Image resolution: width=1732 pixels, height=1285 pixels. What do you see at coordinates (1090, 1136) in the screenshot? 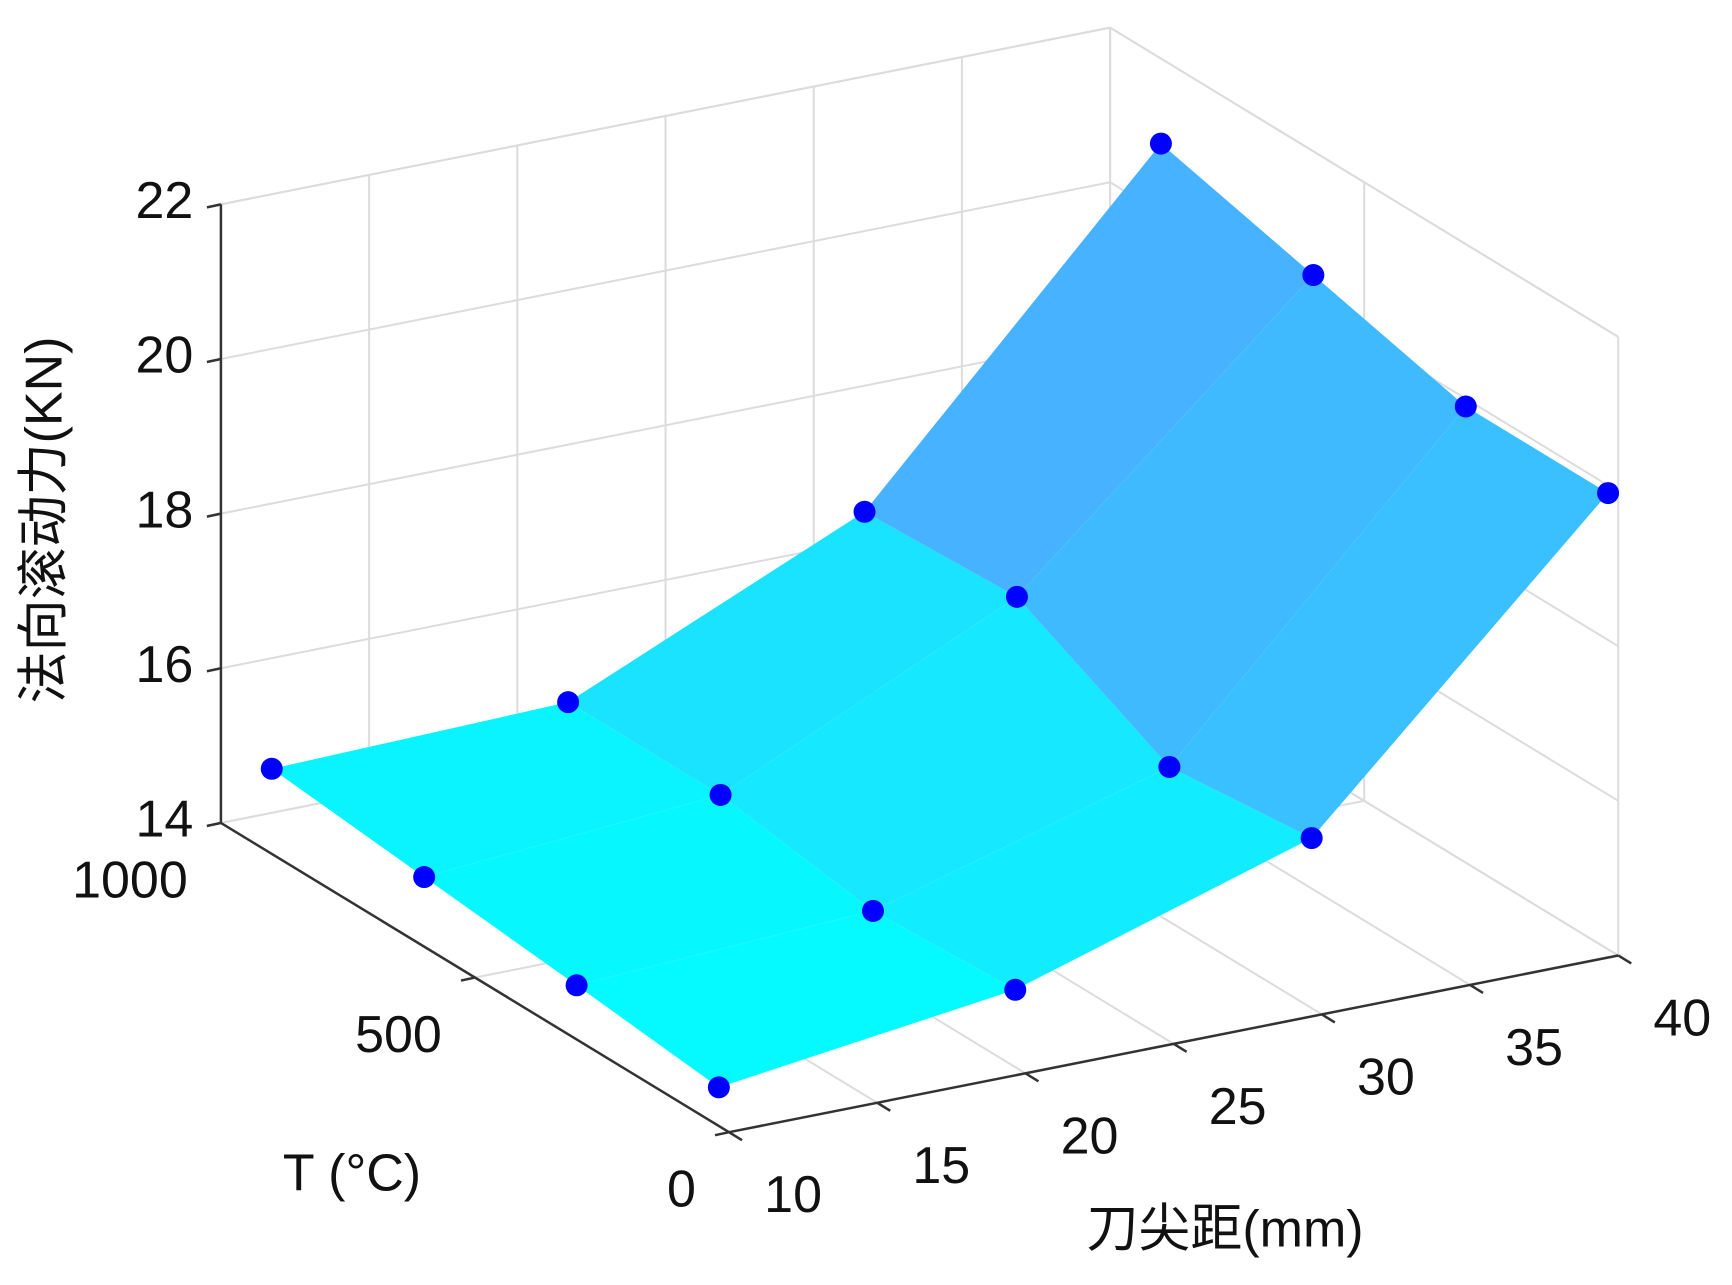
I see `x-tick-label: 20` at bounding box center [1090, 1136].